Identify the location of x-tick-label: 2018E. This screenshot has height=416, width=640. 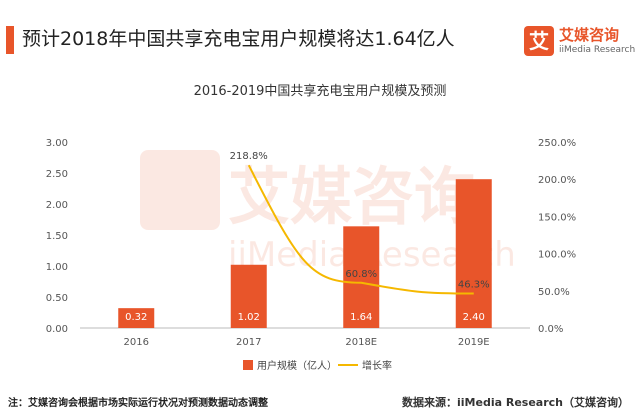
(361, 342).